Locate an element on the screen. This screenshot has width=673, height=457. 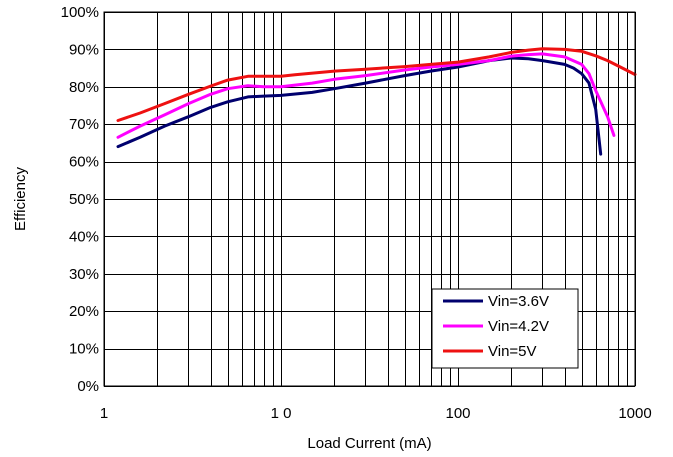
y-tick-label: 60% is located at coordinates (84, 162).